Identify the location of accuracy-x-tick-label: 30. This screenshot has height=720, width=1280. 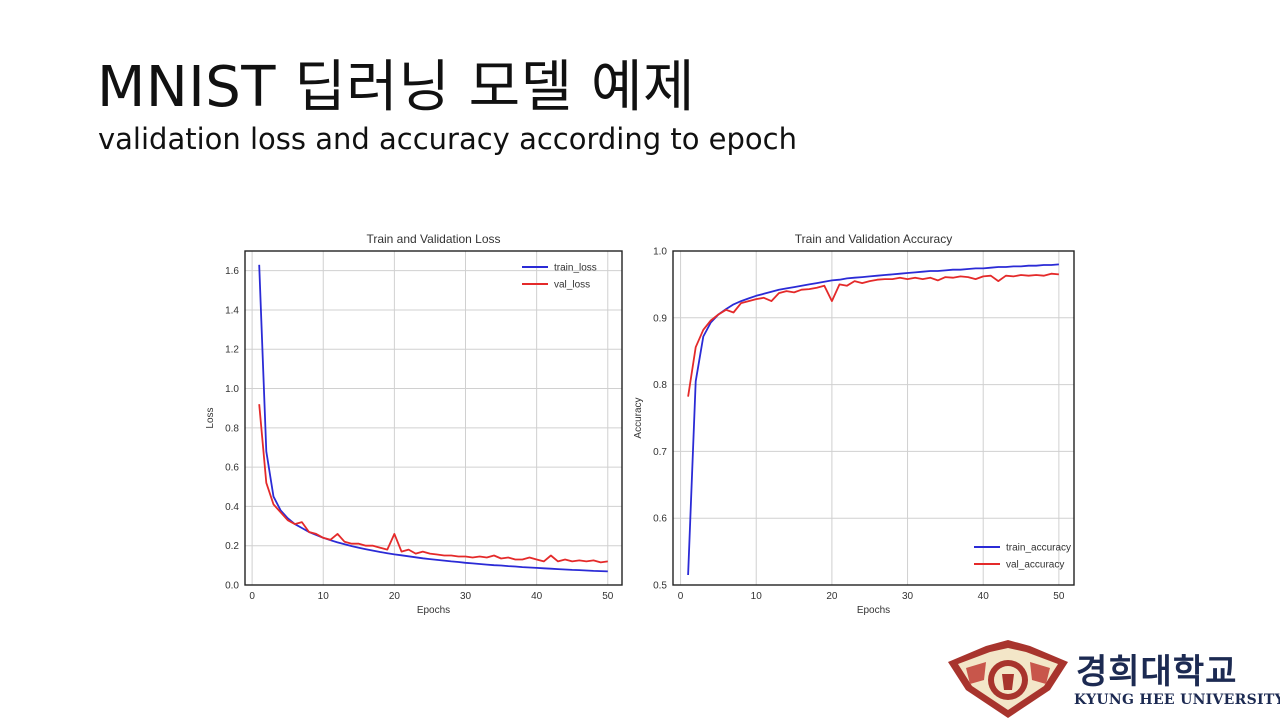
(908, 596).